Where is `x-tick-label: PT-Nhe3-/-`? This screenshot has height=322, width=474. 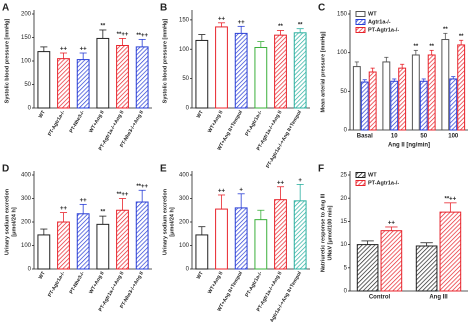 x-tick-label: PT-Nhe3-/- is located at coordinates (77, 282).